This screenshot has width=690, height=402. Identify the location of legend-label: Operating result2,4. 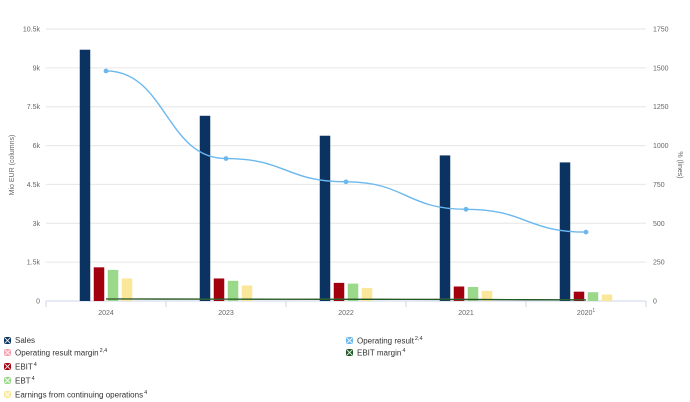
(390, 341).